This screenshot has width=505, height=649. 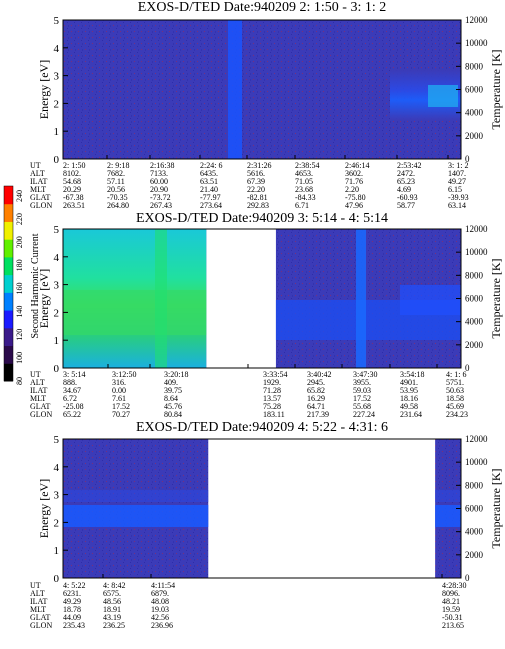 I want to click on table-cell: 267.43, so click(x=161, y=205).